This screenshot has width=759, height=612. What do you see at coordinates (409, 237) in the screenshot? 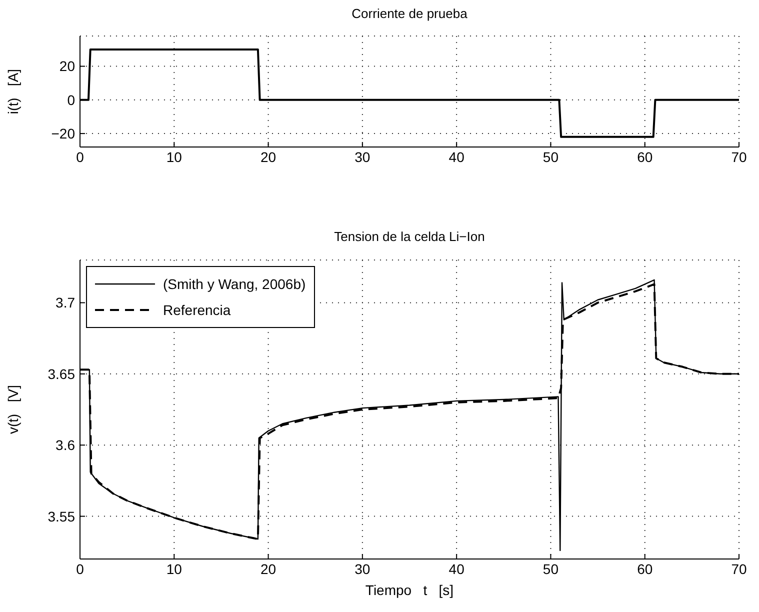
I see `chart-title: Tension de la celda Li−Ion` at bounding box center [409, 237].